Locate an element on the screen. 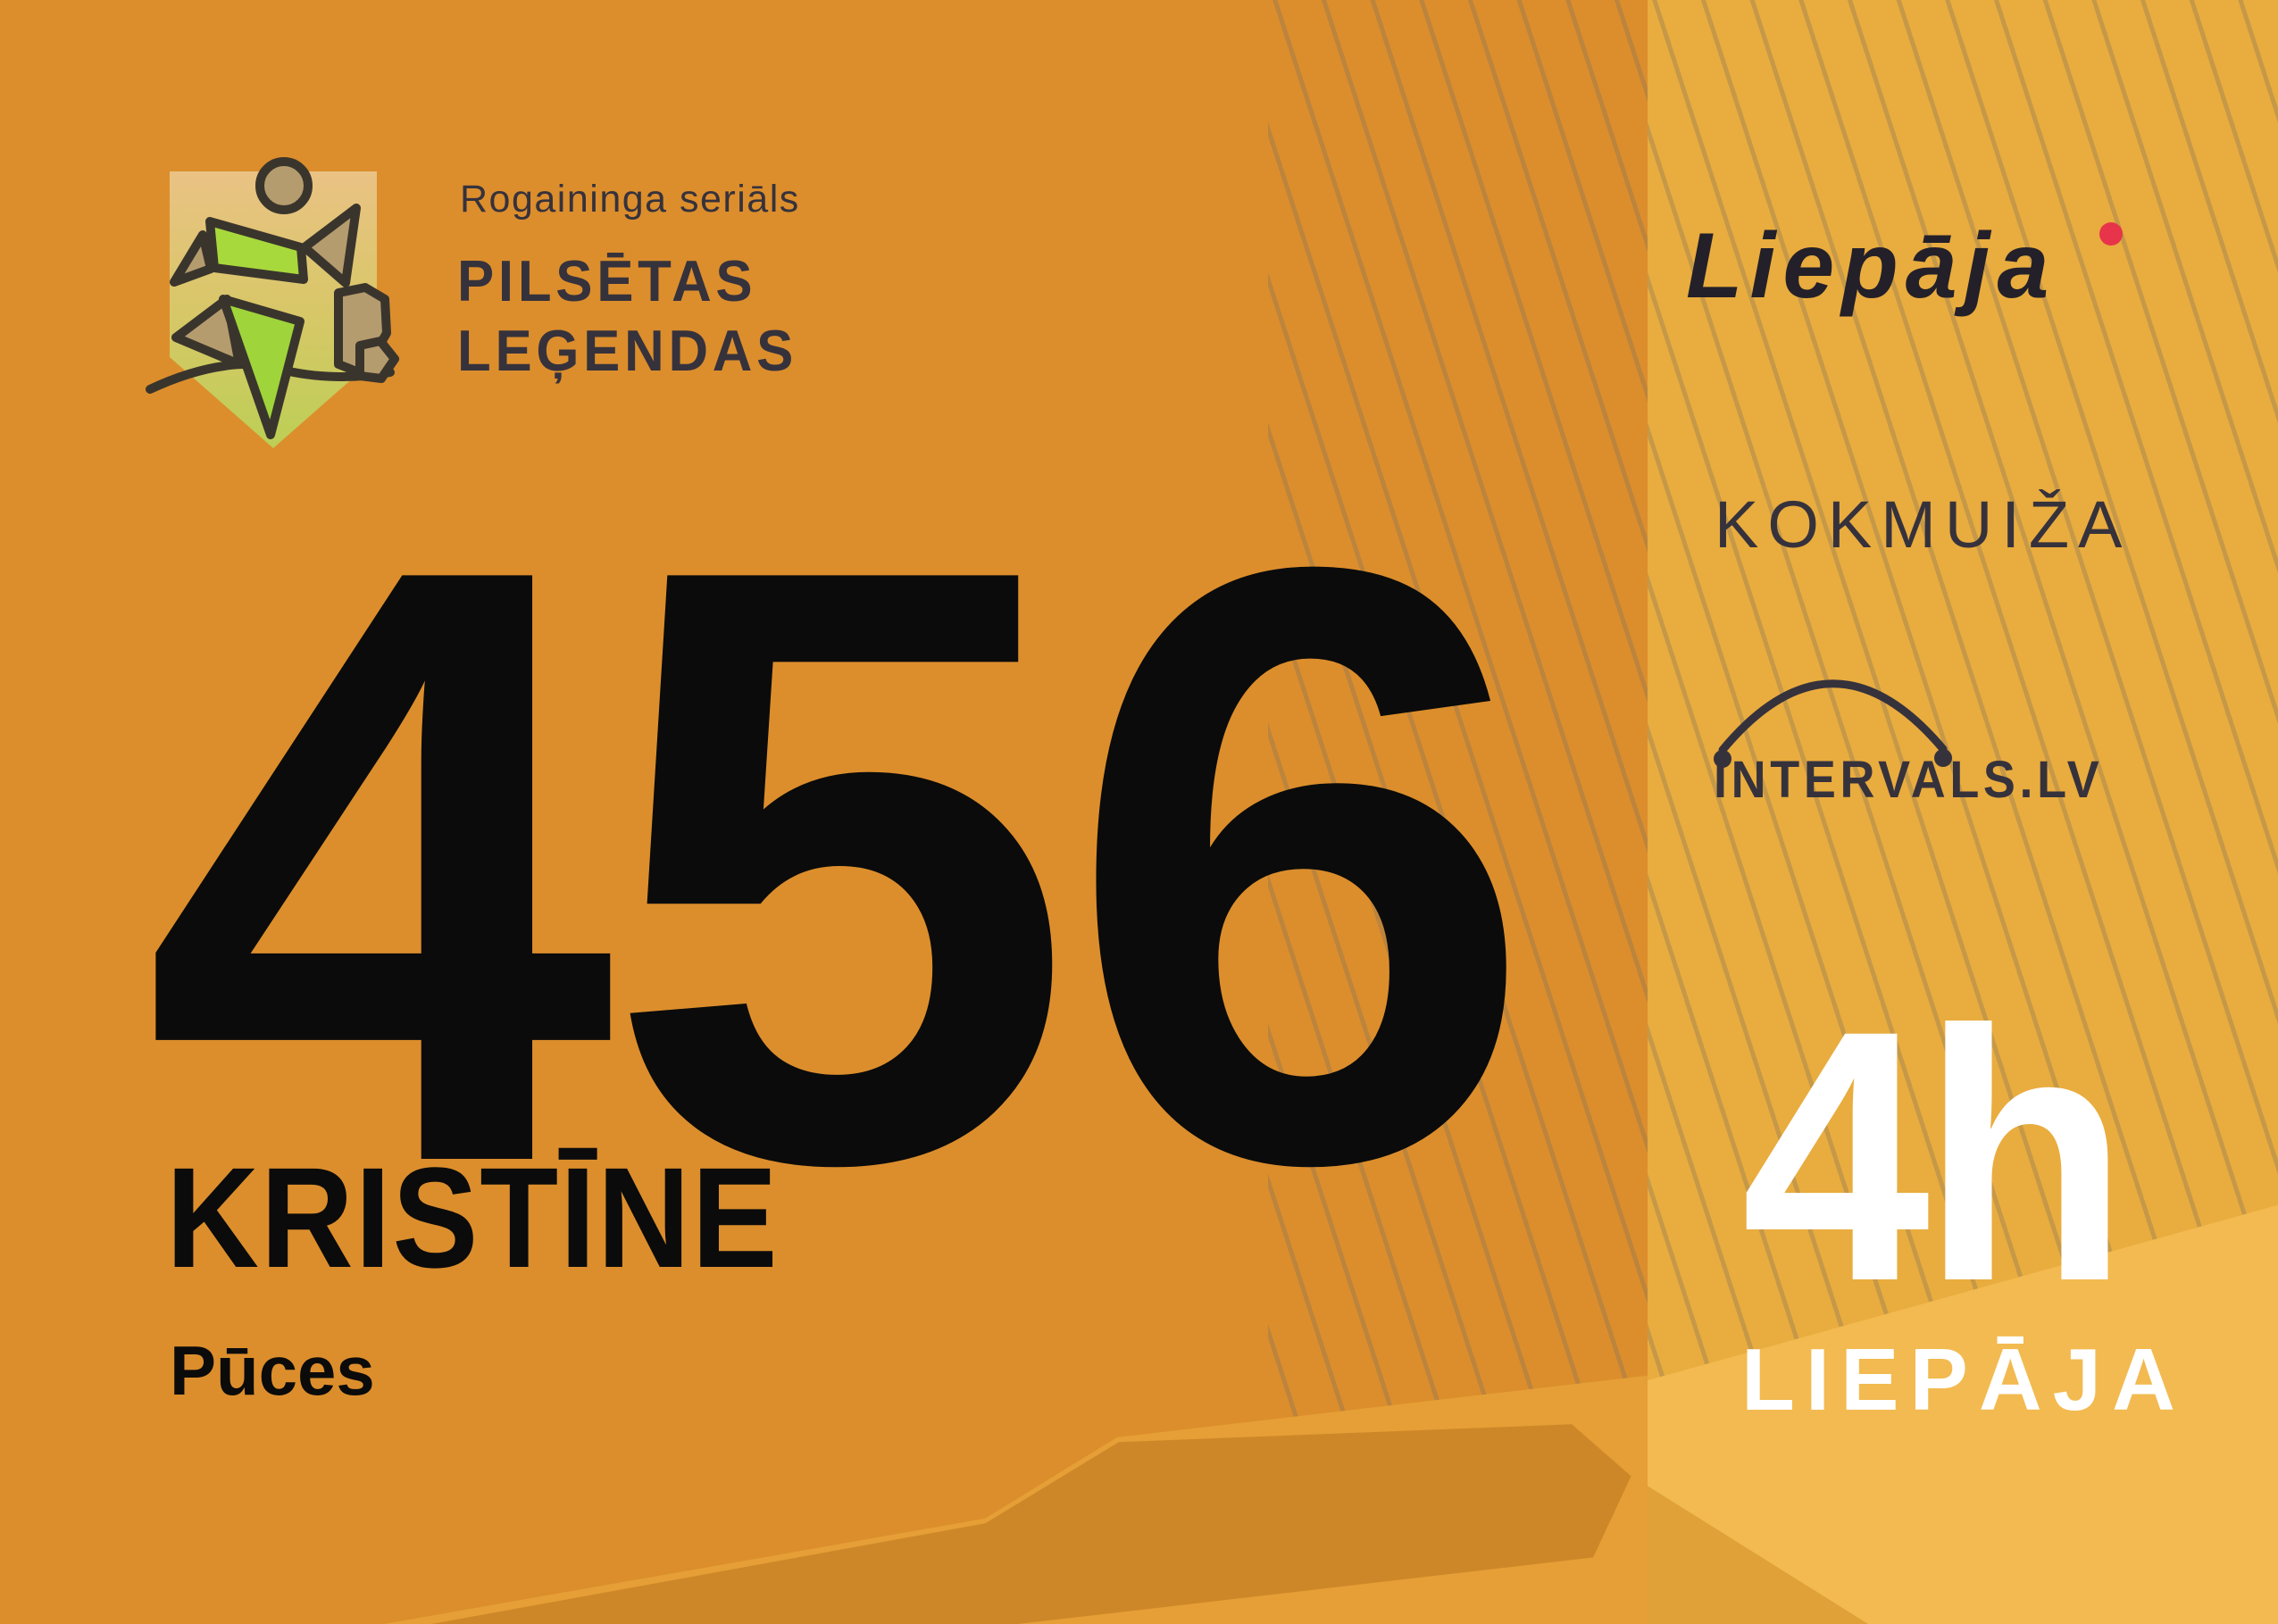 The width and height of the screenshot is (2278, 1624). liepaja-red-dot-icon is located at coordinates (2111, 234).